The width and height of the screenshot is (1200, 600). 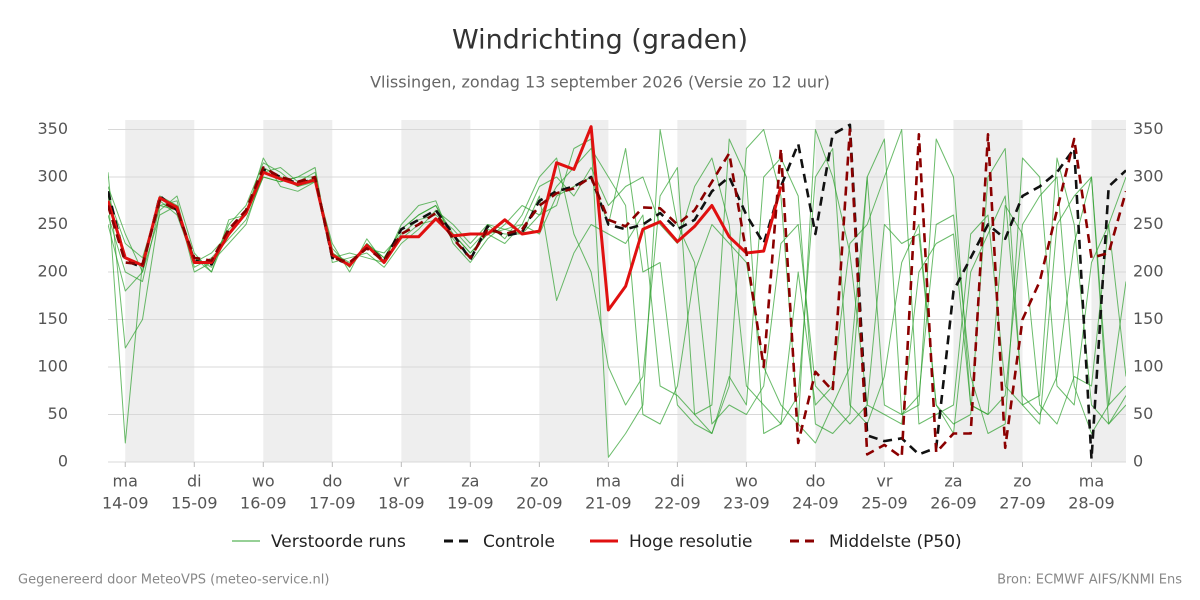 What do you see at coordinates (332, 503) in the screenshot?
I see `x-tick-date: 17-09` at bounding box center [332, 503].